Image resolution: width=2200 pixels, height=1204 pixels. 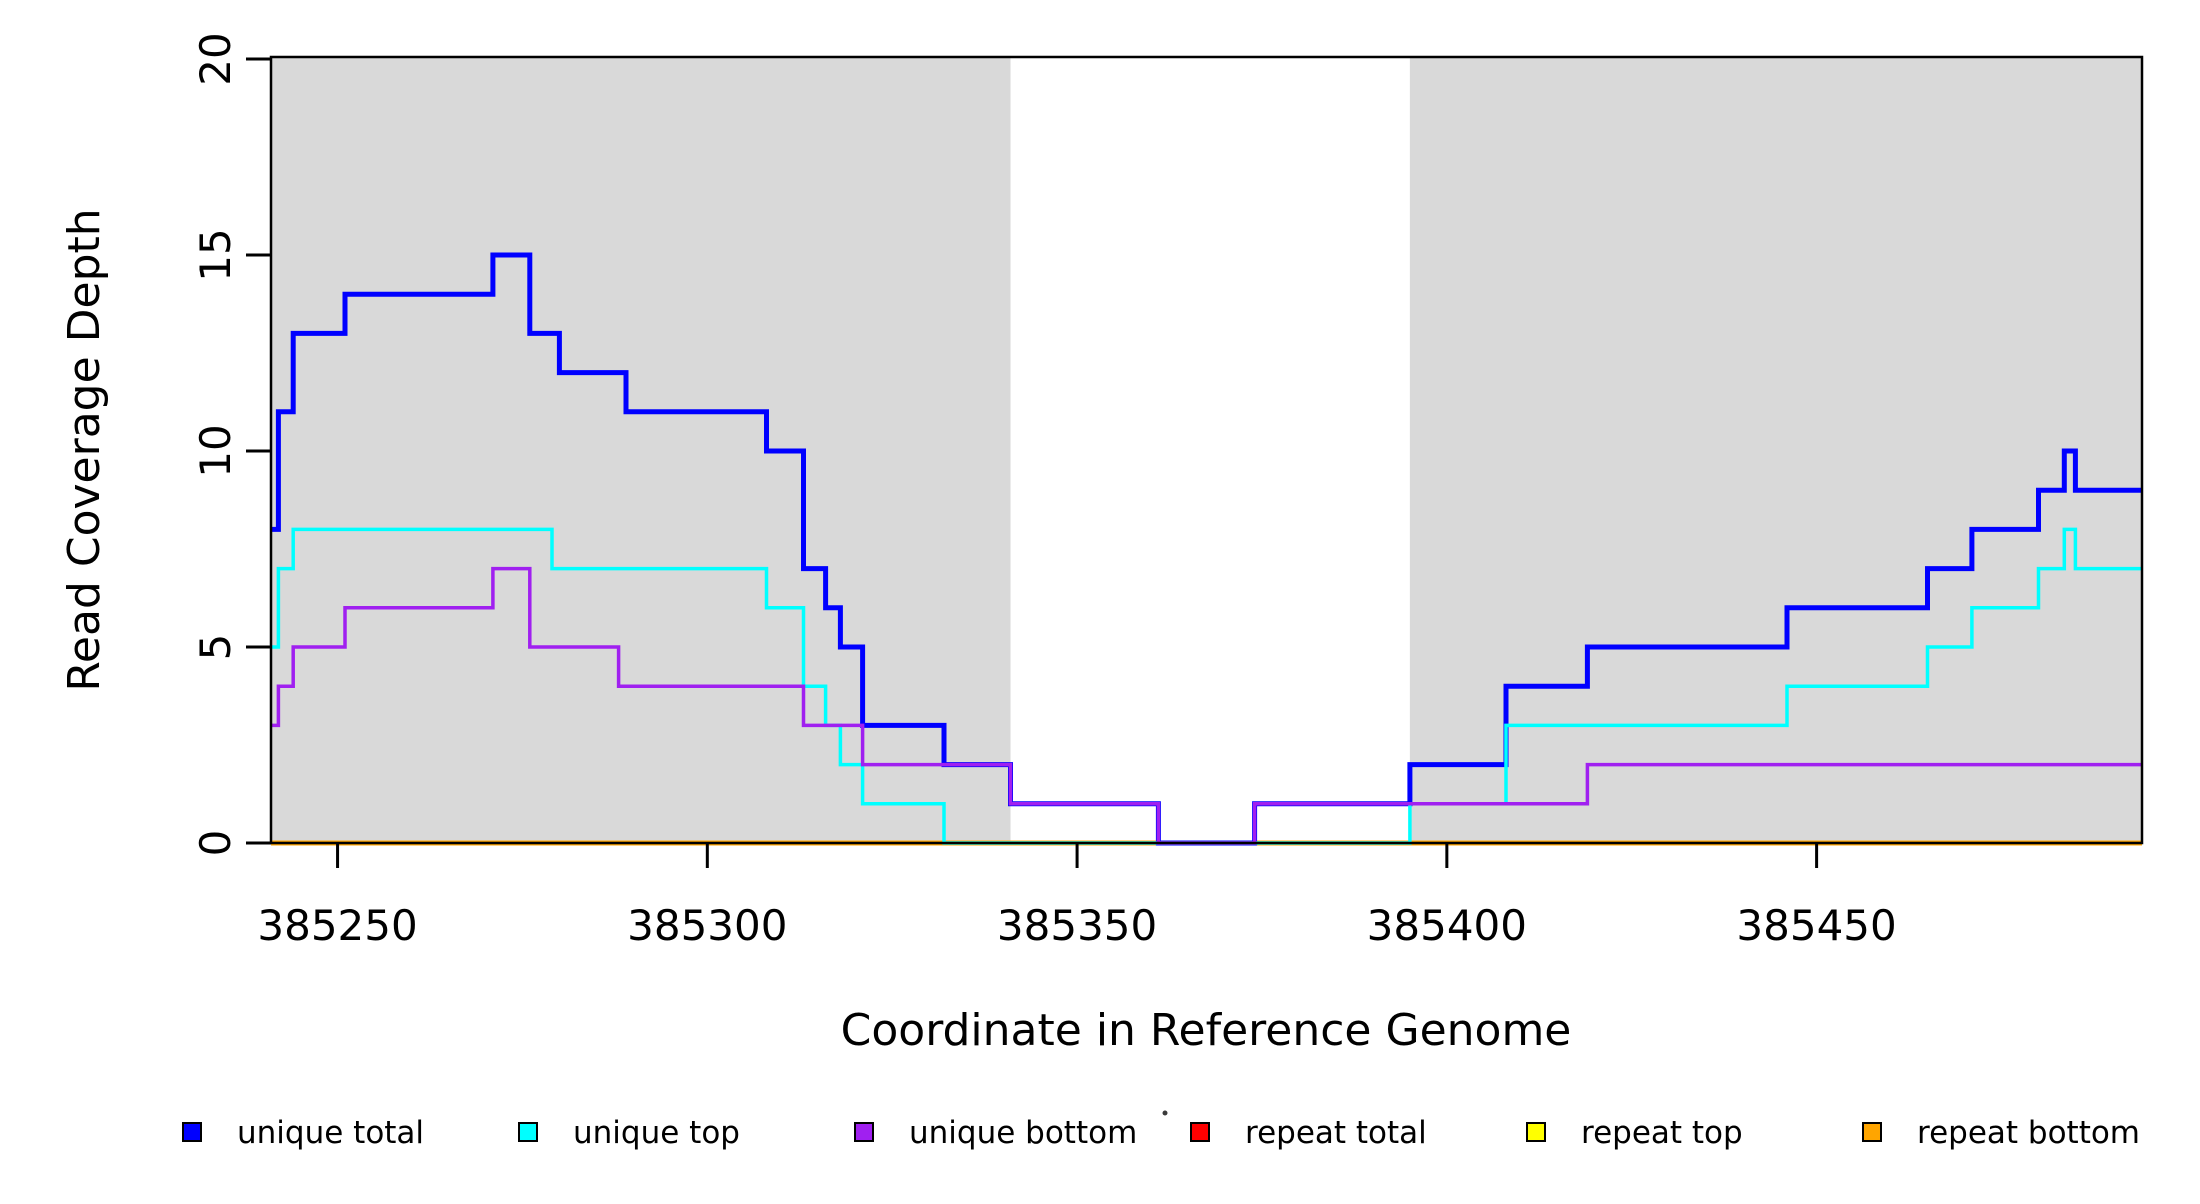 What do you see at coordinates (1536, 1132) in the screenshot?
I see `legend-swatch-repeat-top` at bounding box center [1536, 1132].